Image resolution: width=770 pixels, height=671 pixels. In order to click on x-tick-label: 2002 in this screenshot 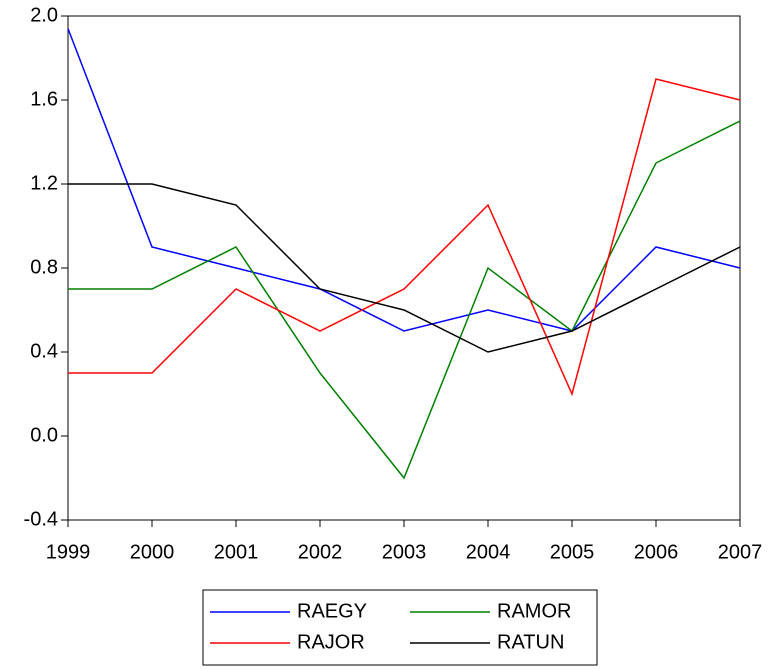, I will do `click(320, 552)`.